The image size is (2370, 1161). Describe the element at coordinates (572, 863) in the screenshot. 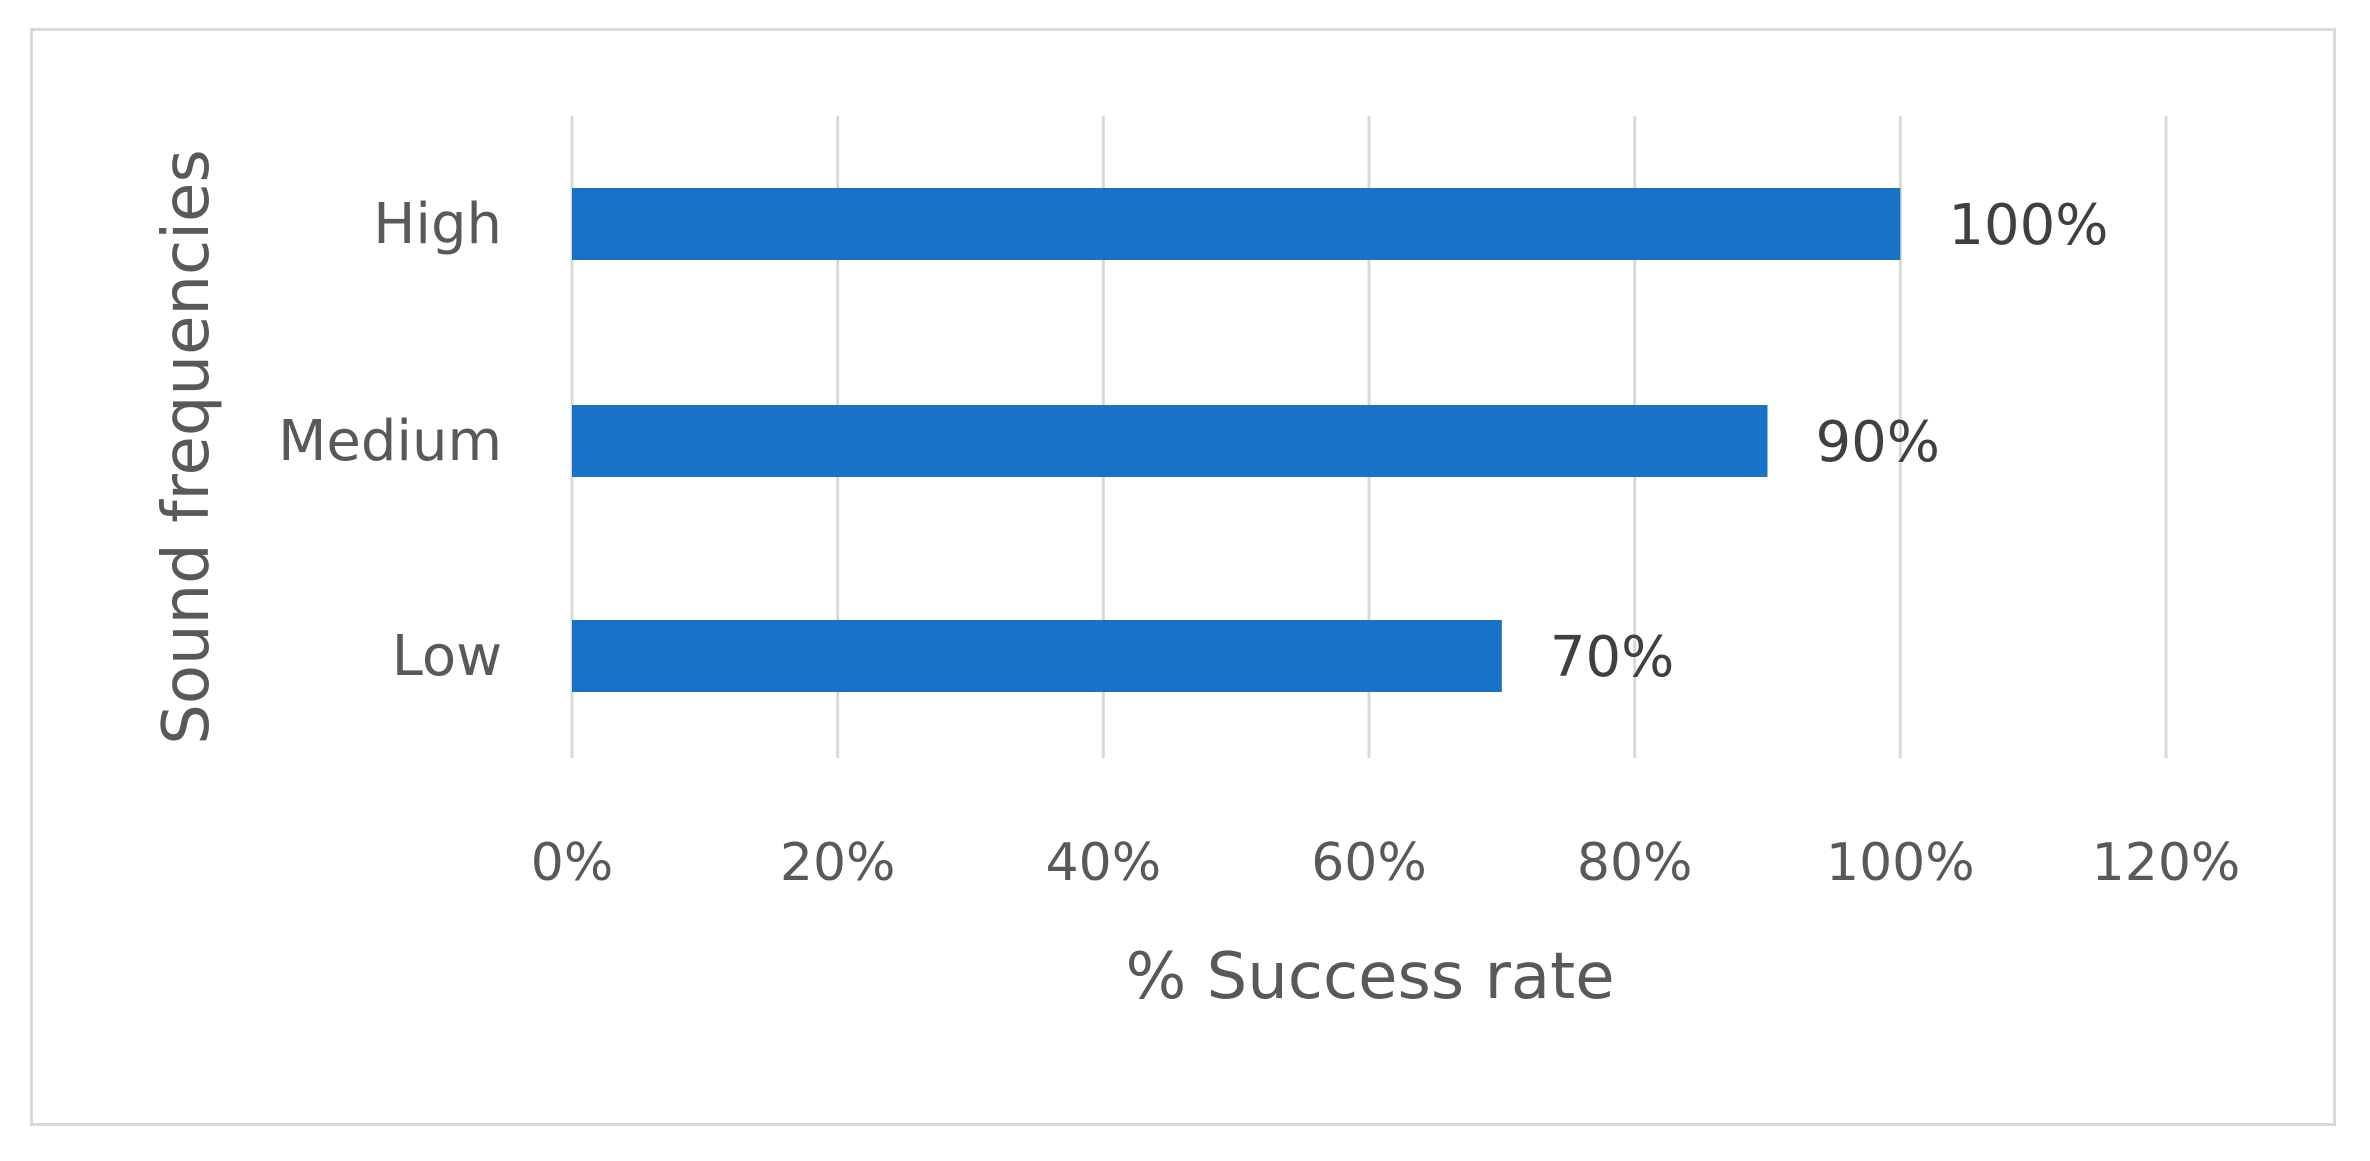

I see `x-tick-label: 0%` at that location.